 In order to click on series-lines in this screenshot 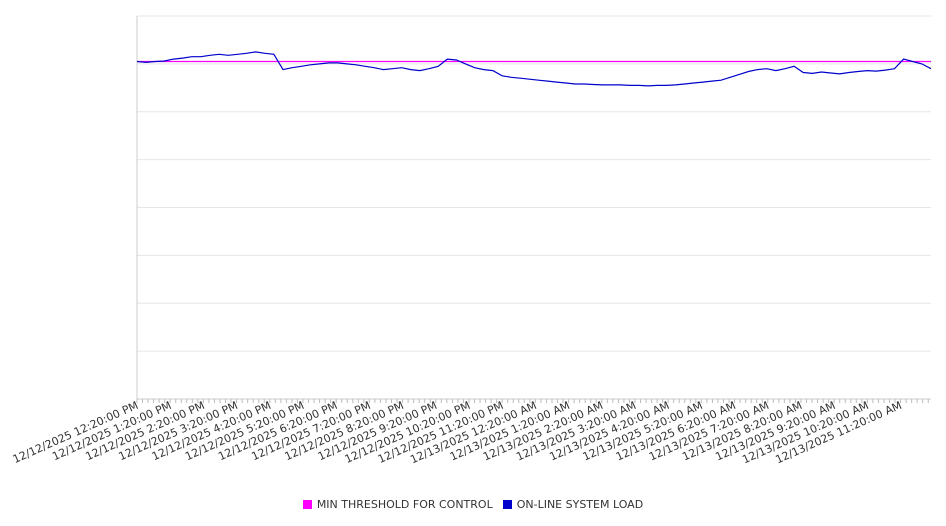, I will do `click(534, 69)`.